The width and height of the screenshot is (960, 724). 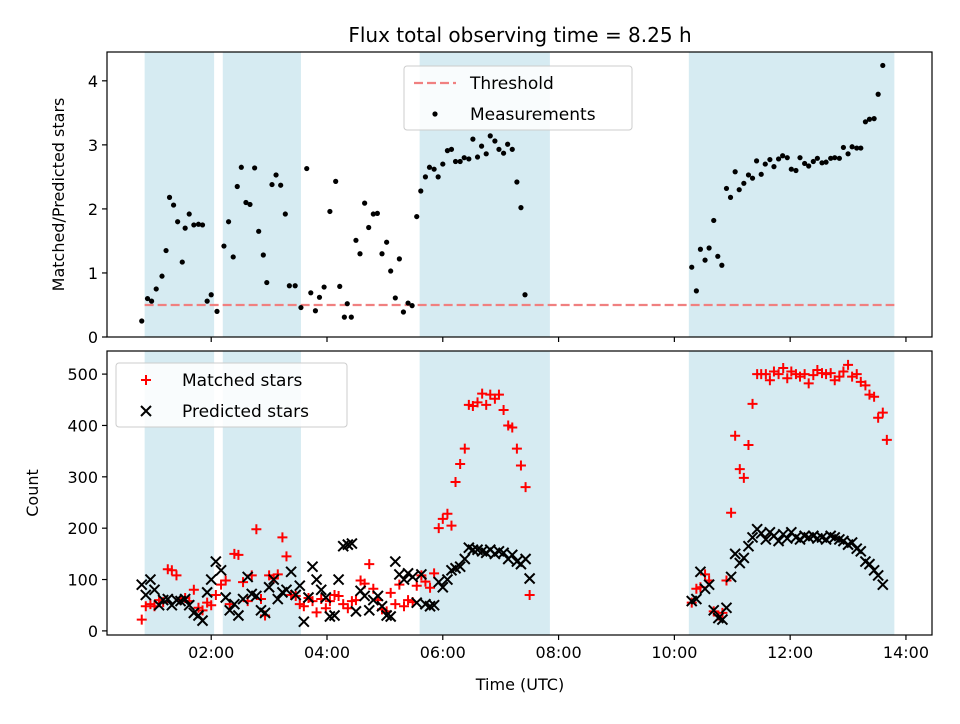 What do you see at coordinates (435, 114) in the screenshot?
I see `legend-measurements-swatch` at bounding box center [435, 114].